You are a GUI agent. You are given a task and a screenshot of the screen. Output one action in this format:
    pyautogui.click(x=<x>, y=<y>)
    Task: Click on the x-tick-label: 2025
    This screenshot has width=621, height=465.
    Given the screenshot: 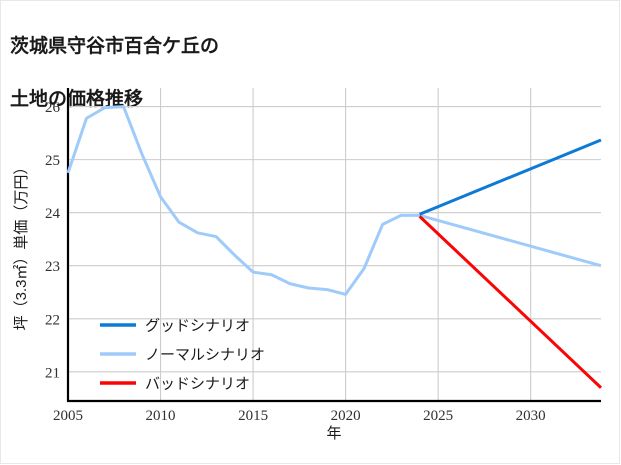 What is the action you would take?
    pyautogui.click(x=438, y=416)
    